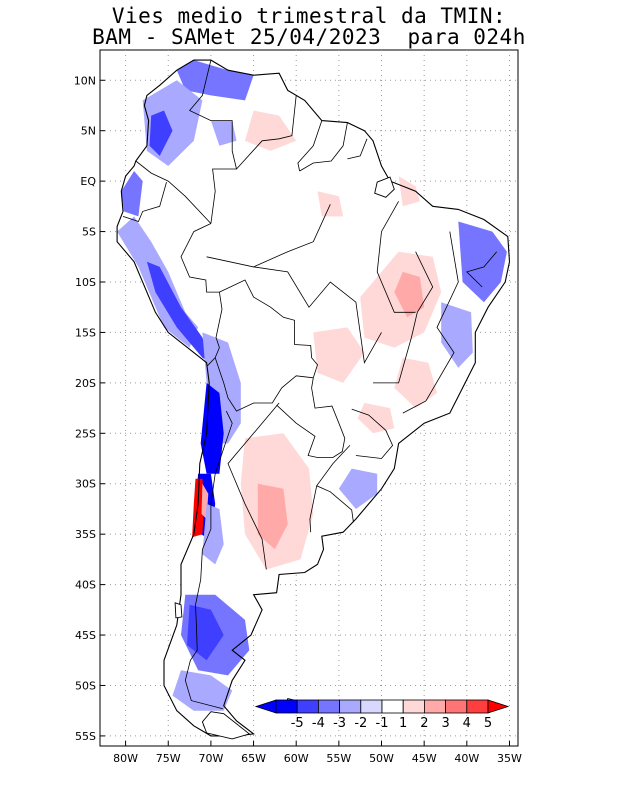 The image size is (618, 800). I want to click on island-tierra-del-fuego, so click(226, 725).